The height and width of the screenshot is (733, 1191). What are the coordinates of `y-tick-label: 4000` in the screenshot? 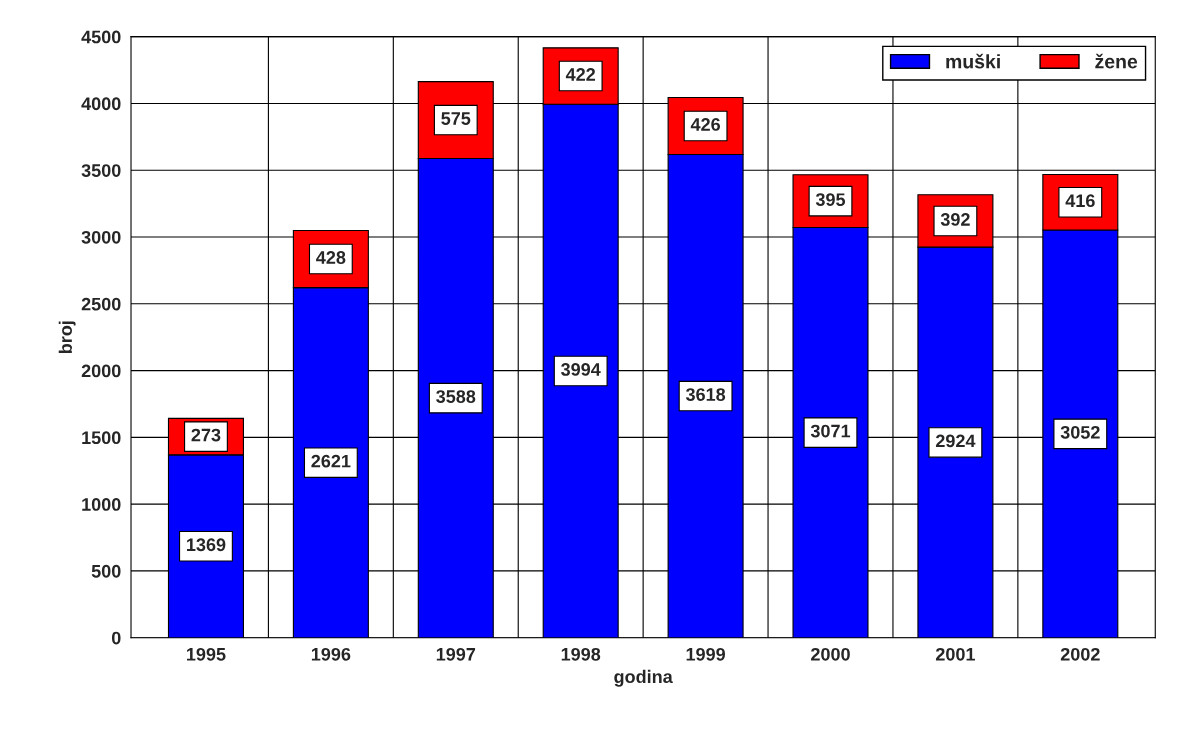 It's located at (101, 104).